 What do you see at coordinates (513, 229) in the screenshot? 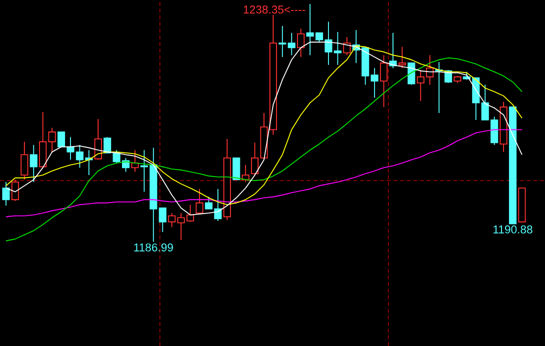
I see `annotation: 1190.88` at bounding box center [513, 229].